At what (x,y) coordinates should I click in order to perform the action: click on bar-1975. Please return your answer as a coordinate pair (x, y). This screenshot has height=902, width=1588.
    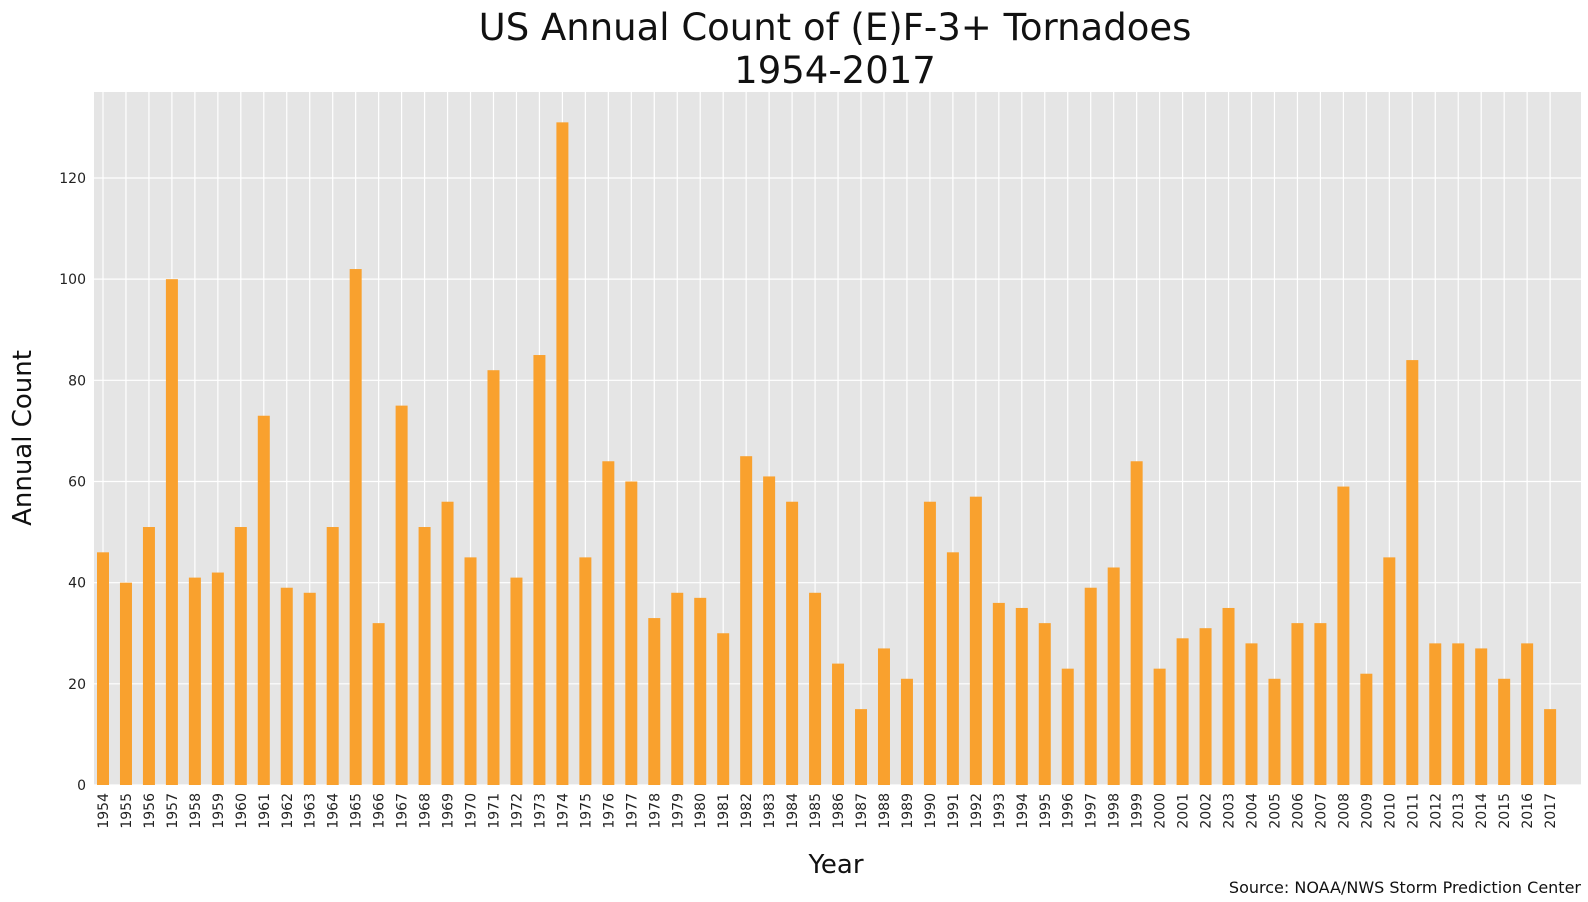
    Looking at the image, I should click on (585, 671).